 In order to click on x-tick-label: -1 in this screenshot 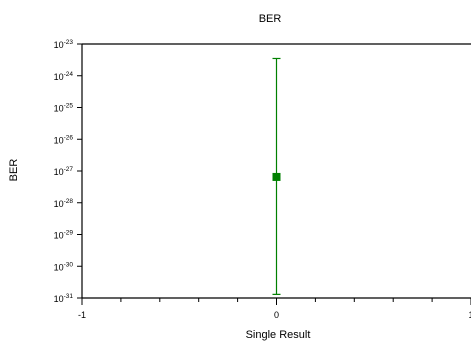, I will do `click(82, 315)`.